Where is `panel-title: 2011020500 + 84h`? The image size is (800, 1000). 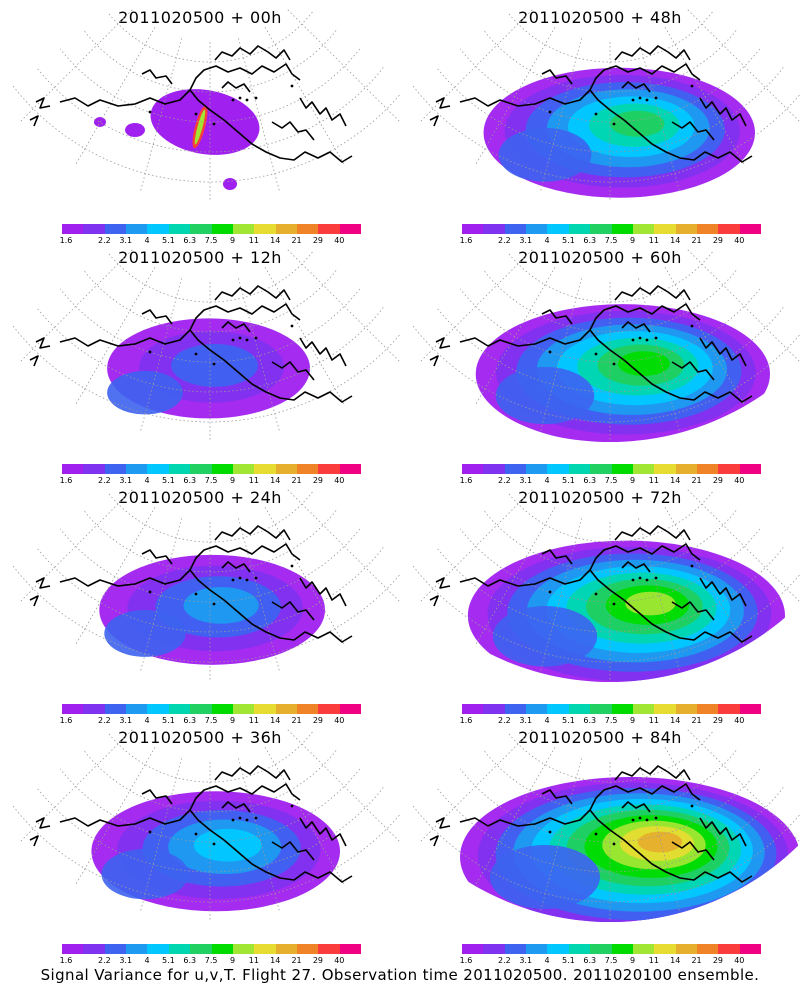
panel-title: 2011020500 + 84h is located at coordinates (600, 737).